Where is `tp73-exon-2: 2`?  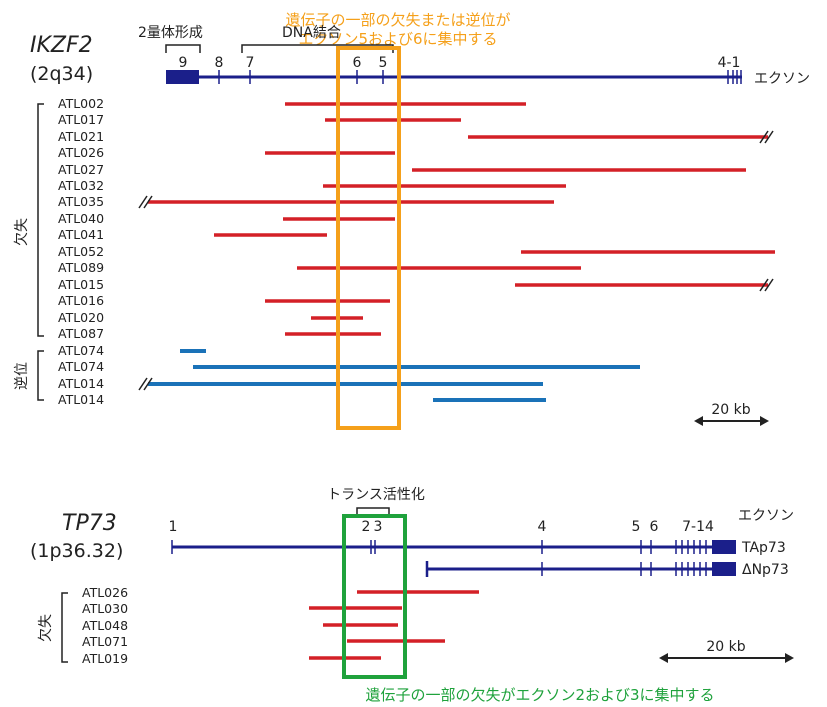 tp73-exon-2: 2 is located at coordinates (366, 527).